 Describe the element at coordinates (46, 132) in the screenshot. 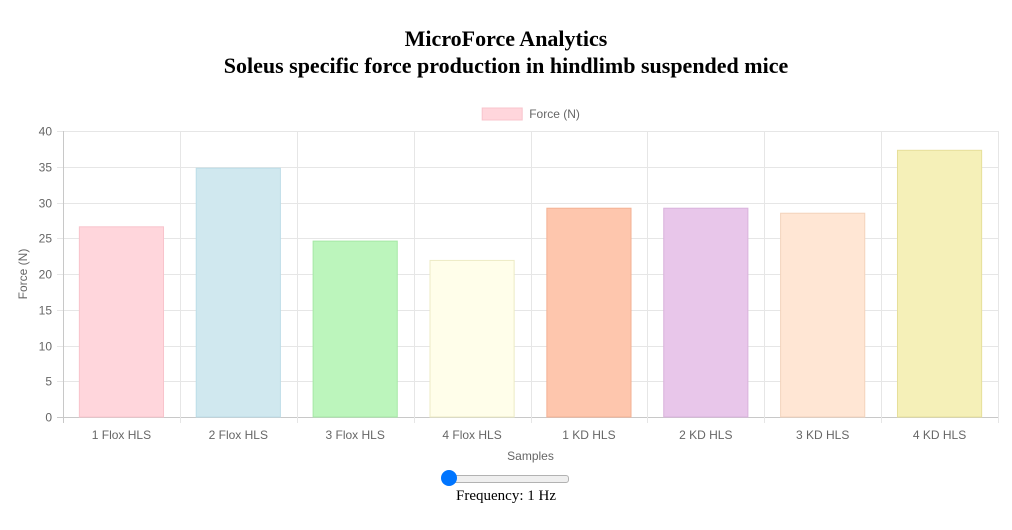

I see `y-tick-label: 40` at that location.